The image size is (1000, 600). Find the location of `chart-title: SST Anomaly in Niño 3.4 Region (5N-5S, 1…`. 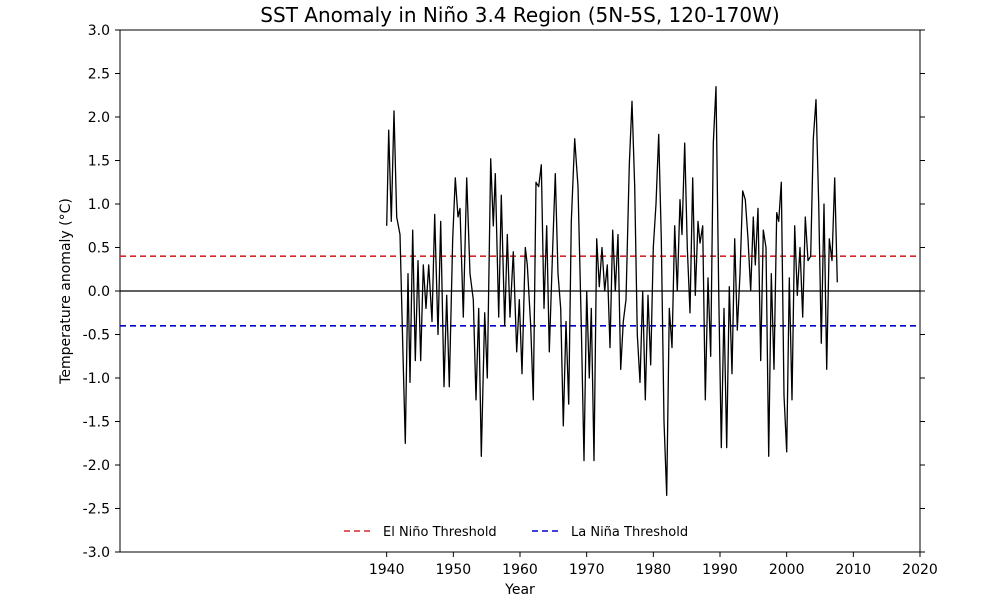

chart-title: SST Anomaly in Niño 3.4 Region (5N-5S, 1… is located at coordinates (519, 15).